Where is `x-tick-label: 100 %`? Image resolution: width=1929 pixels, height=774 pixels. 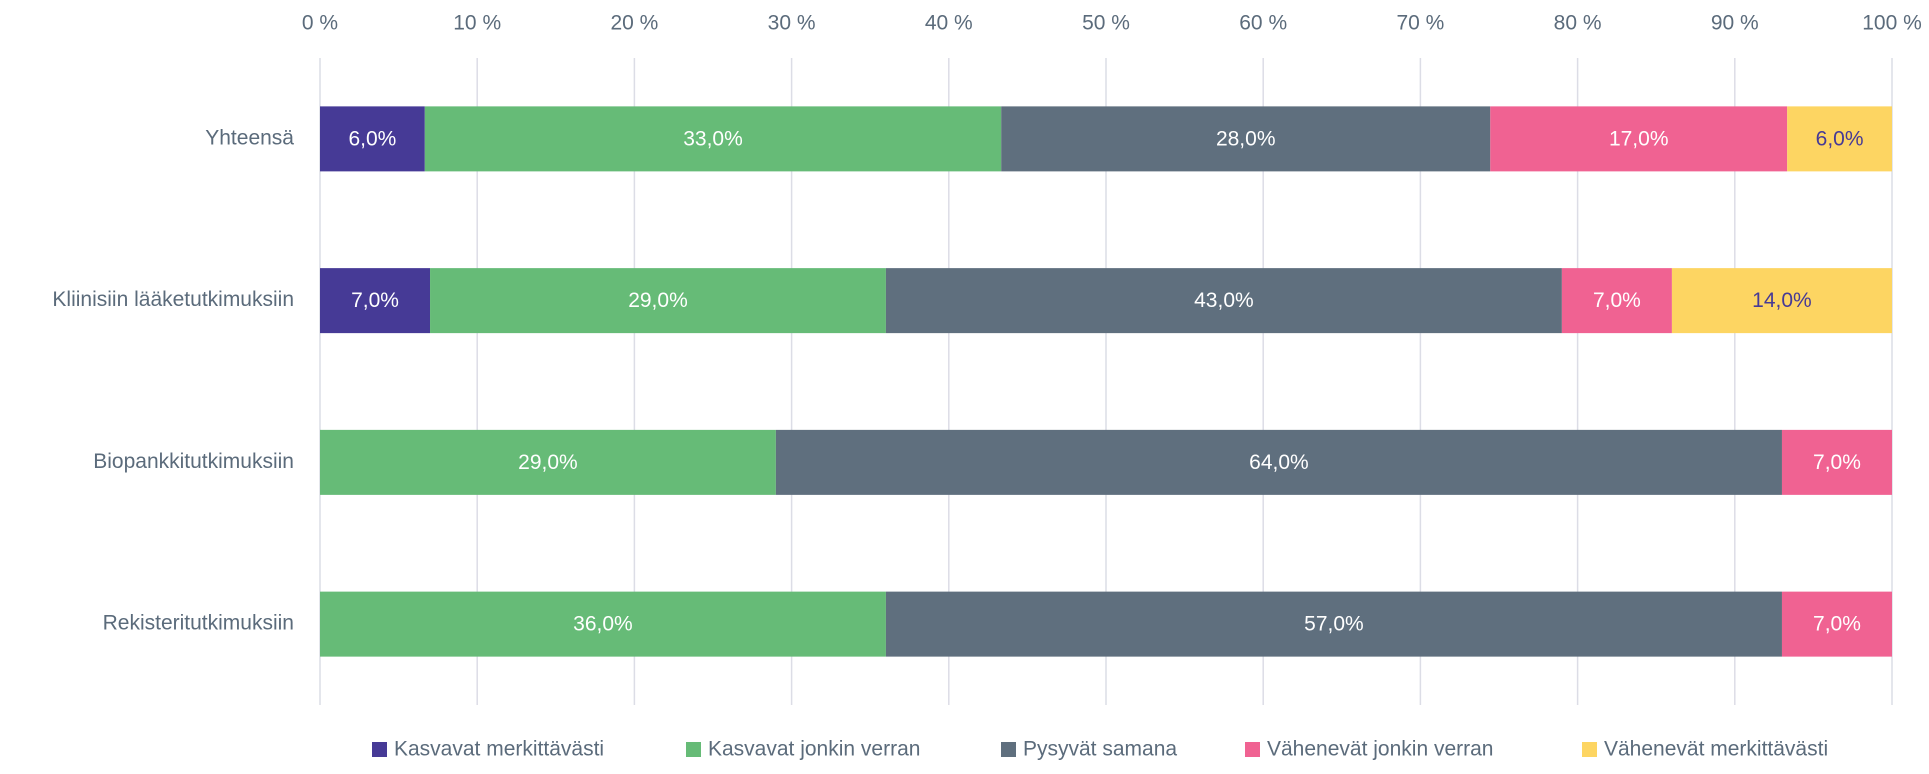 x-tick-label: 100 % is located at coordinates (1892, 23).